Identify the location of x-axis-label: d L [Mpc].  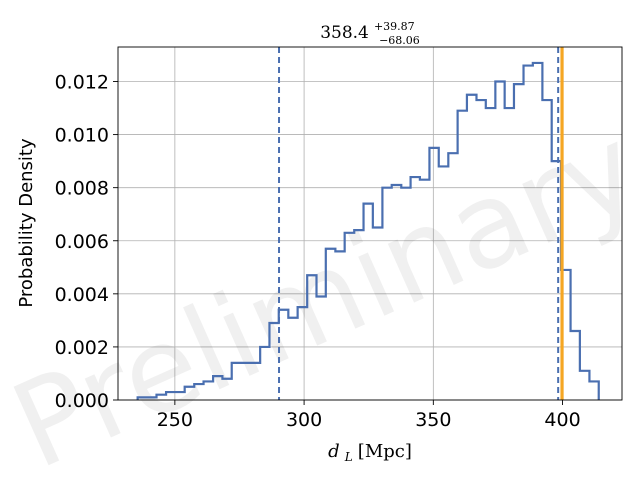
(370, 453).